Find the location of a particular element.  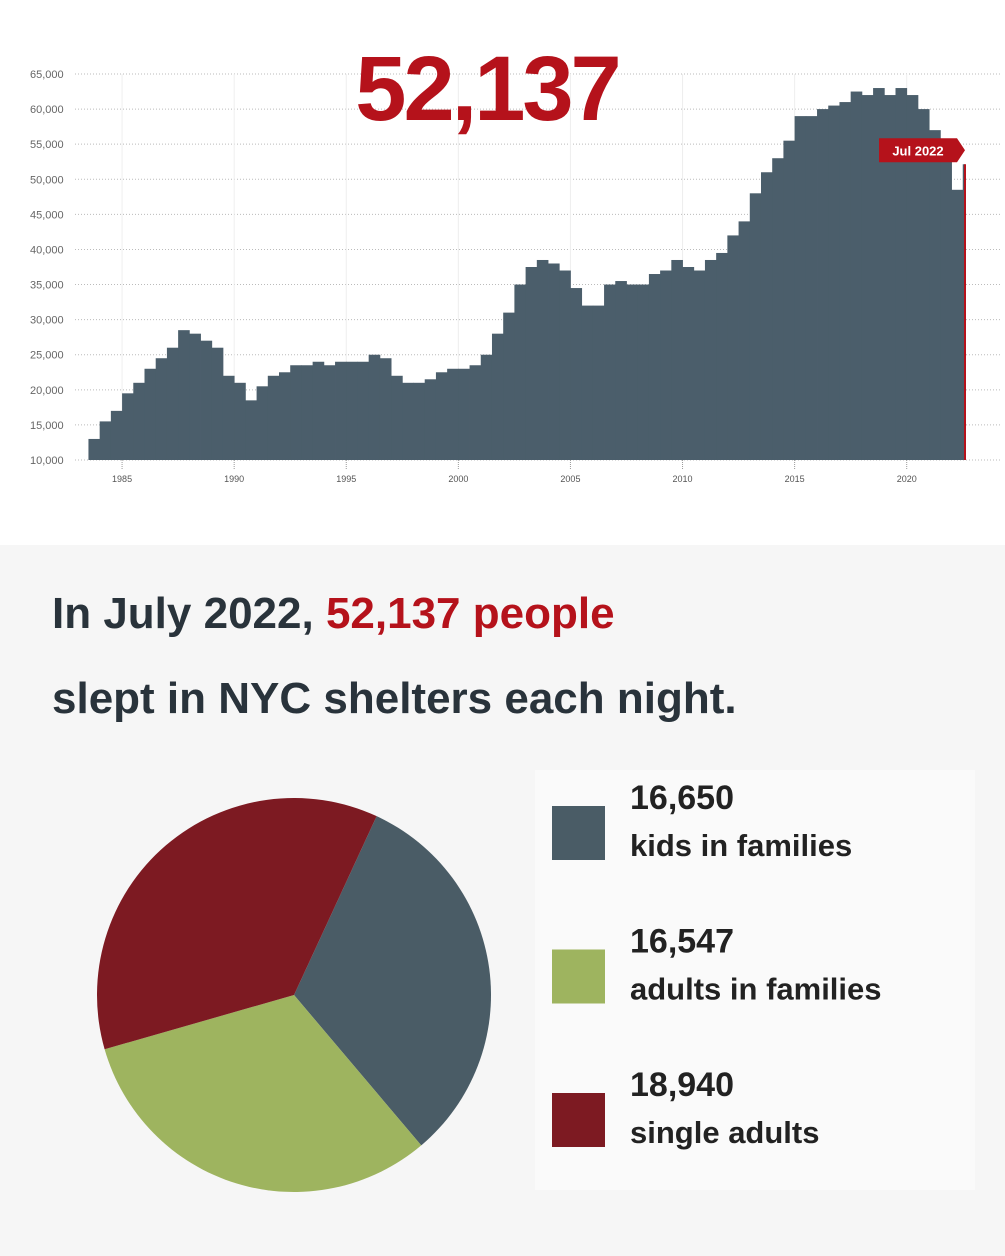

x-tick-label: 1990 is located at coordinates (234, 479).